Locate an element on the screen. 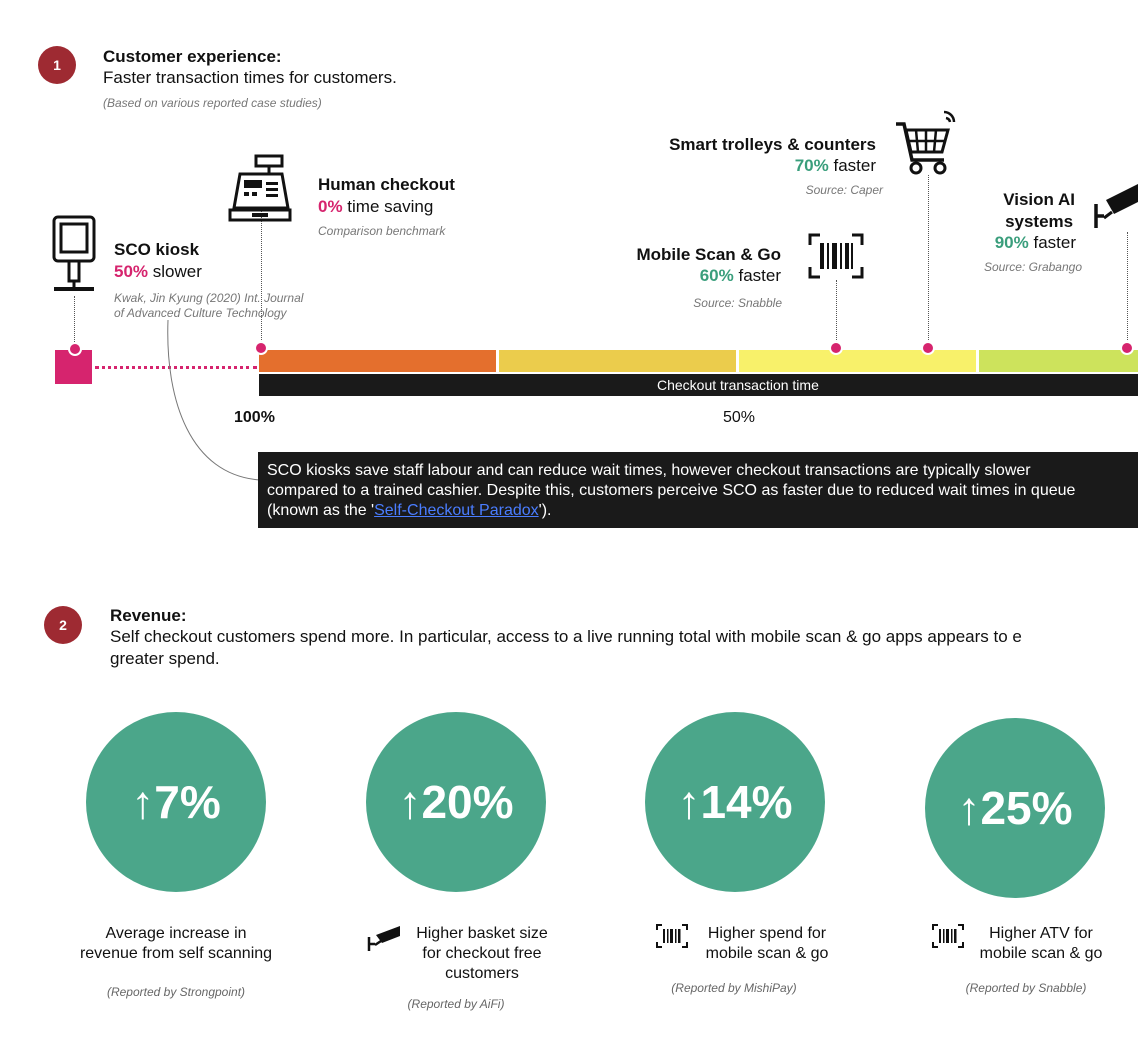 Image resolution: width=1138 pixels, height=1062 pixels. data-point-mobile-scan is located at coordinates (836, 348).